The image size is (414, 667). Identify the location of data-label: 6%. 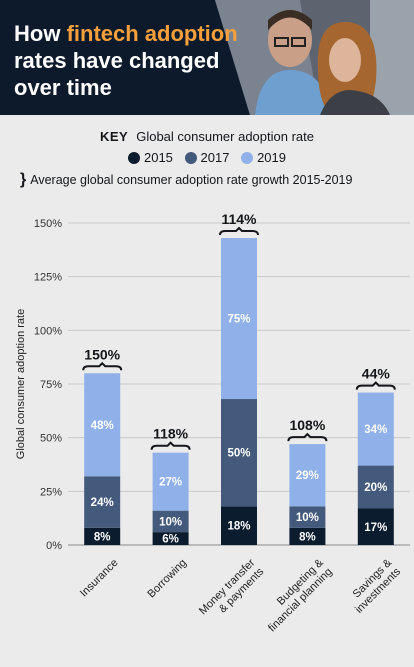
(170, 540).